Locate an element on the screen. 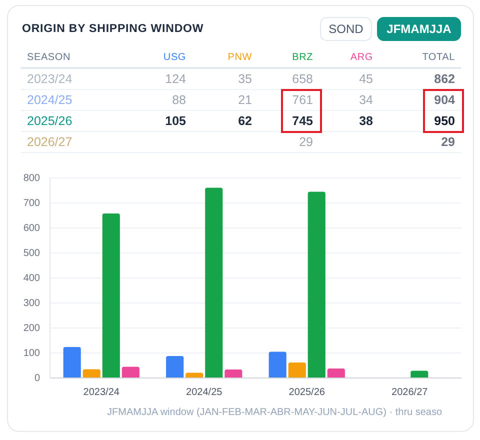  category-label: 2026/27 is located at coordinates (49, 142).